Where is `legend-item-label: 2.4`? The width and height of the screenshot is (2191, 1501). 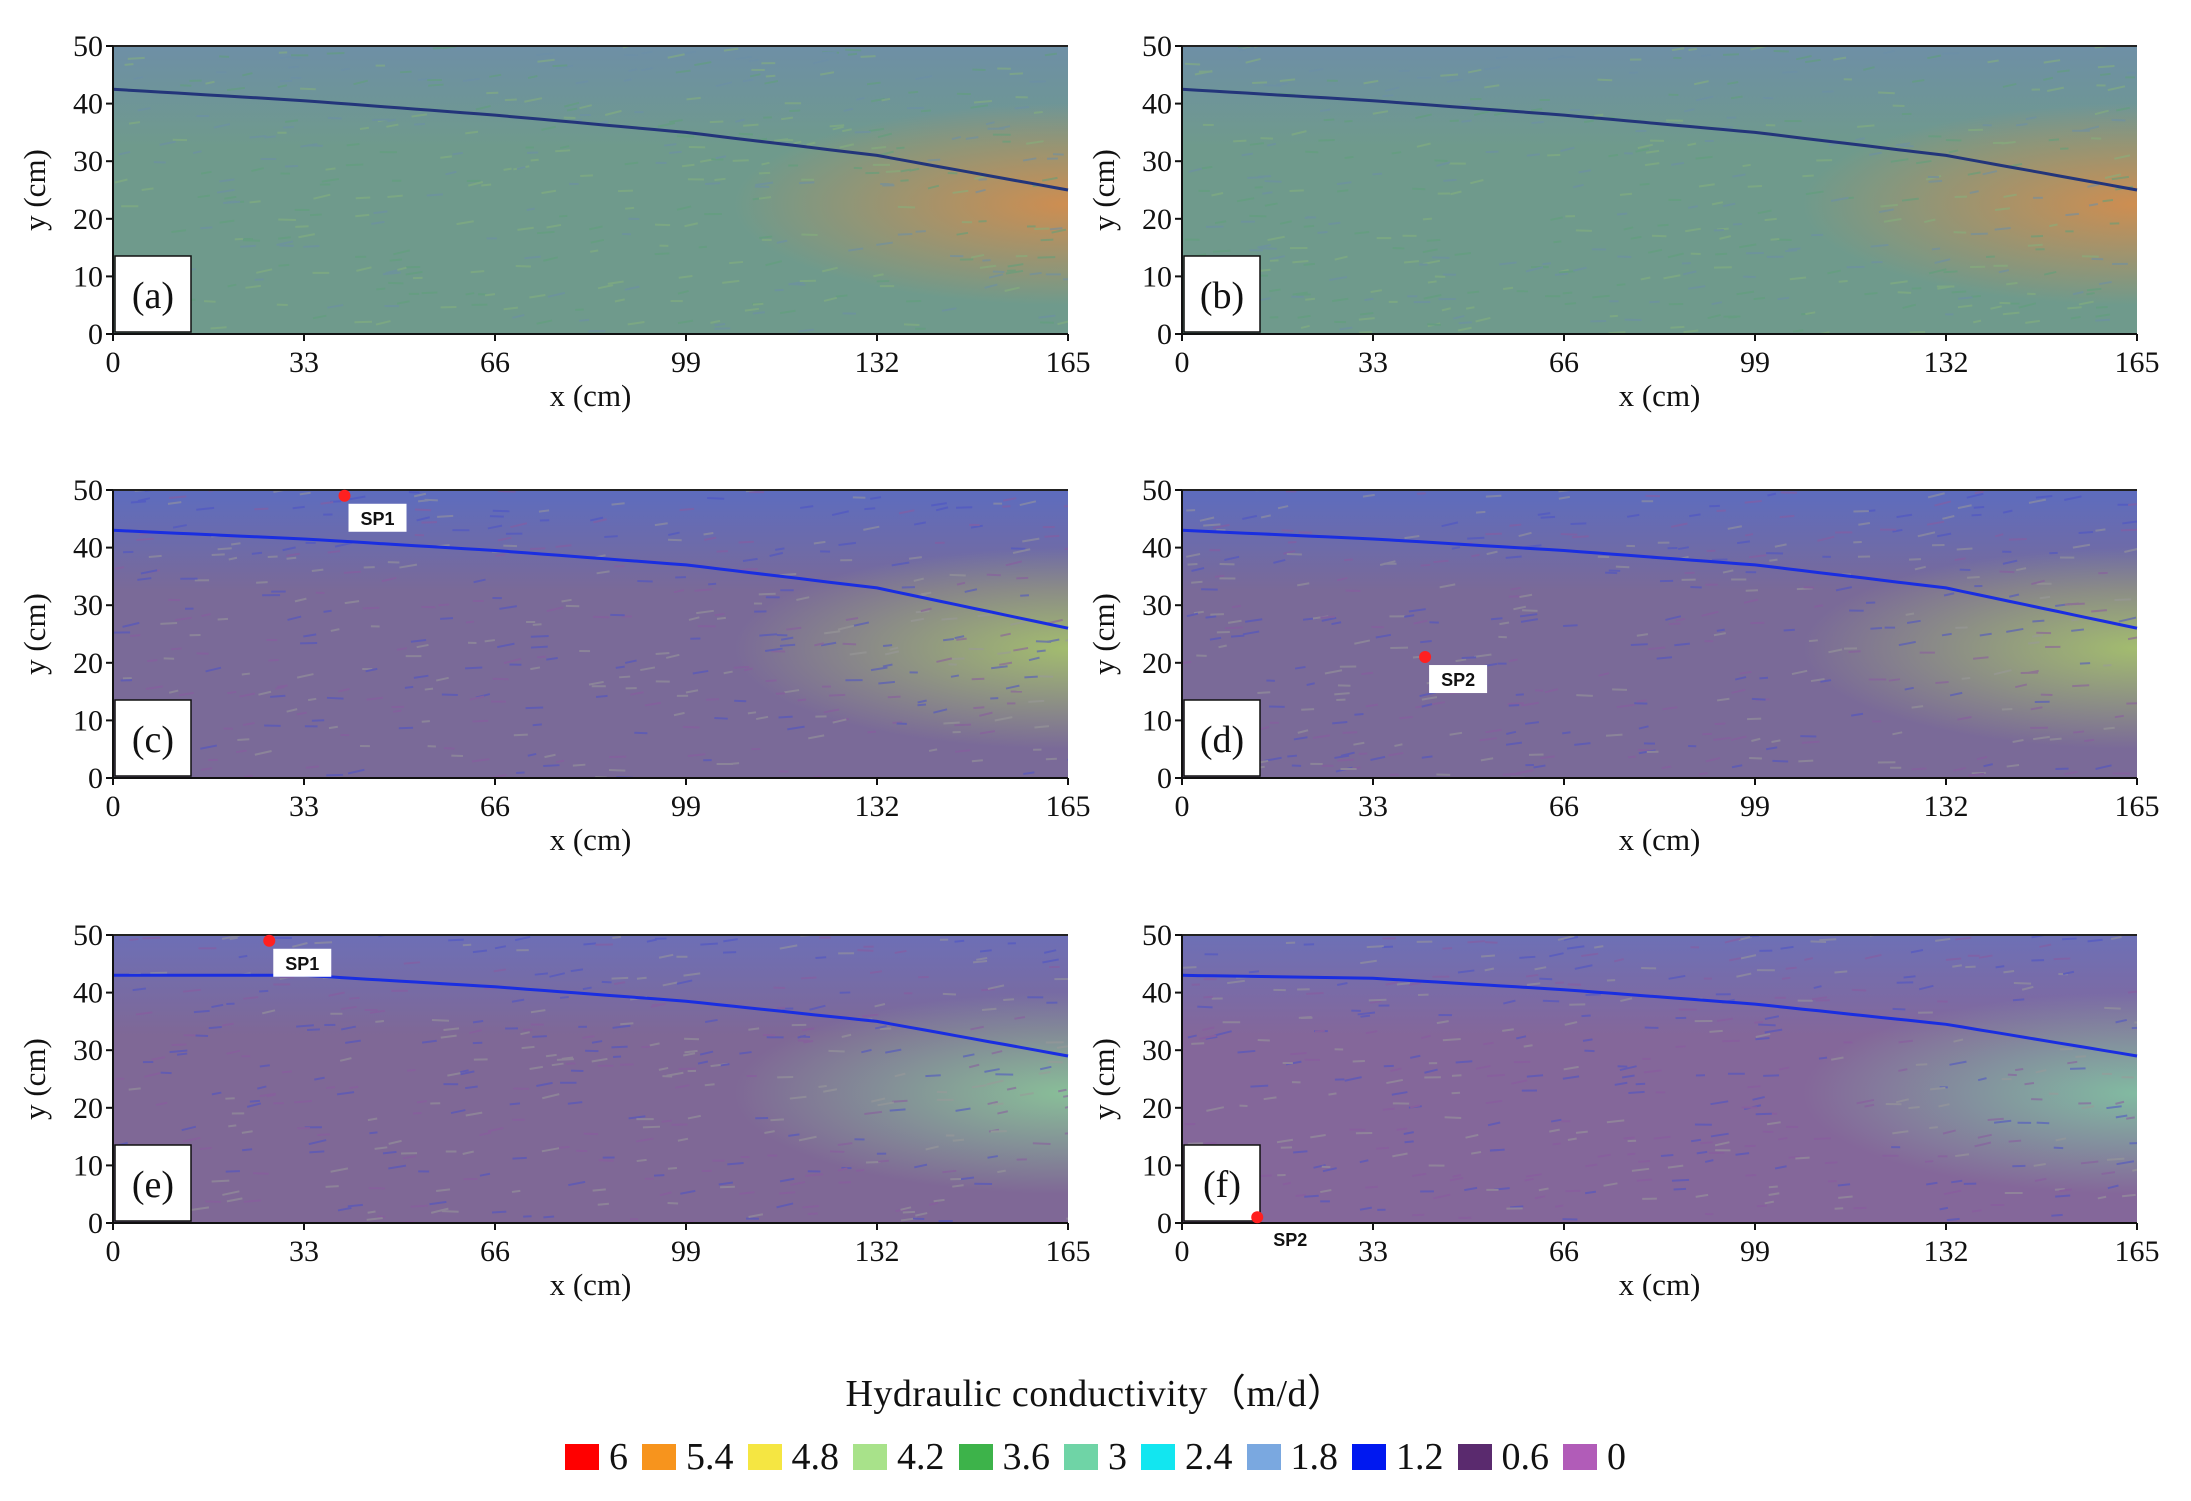 legend-item-label: 2.4 is located at coordinates (1209, 1457).